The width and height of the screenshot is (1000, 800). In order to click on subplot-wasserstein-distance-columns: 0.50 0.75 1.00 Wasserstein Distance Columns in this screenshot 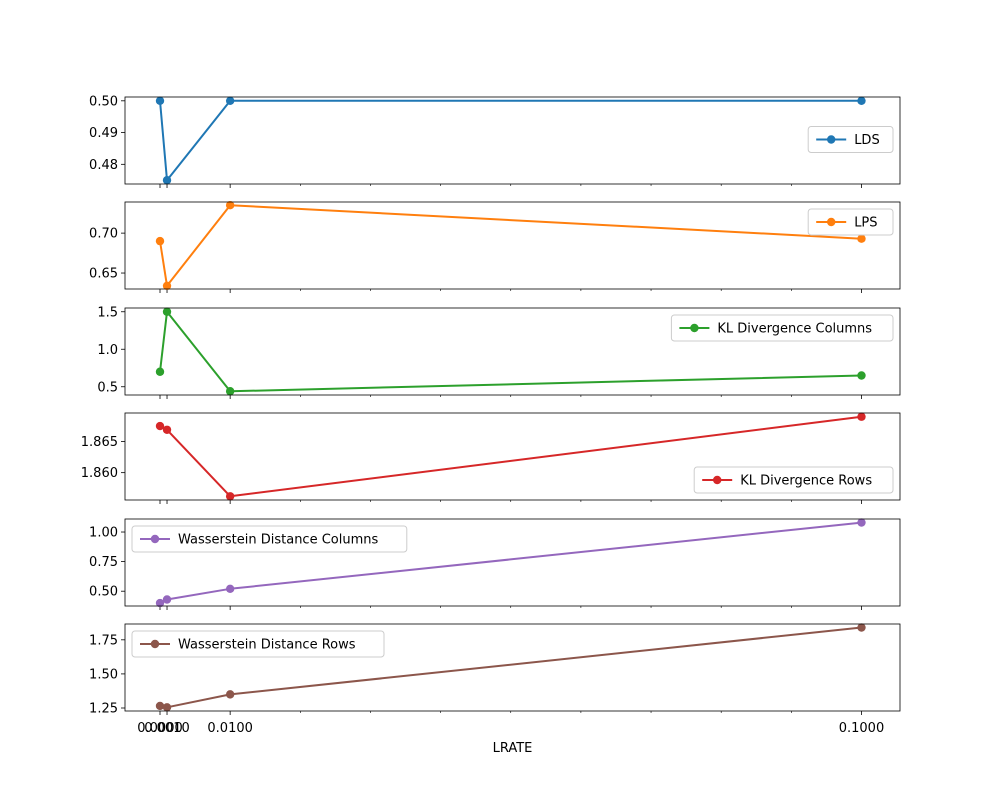, I will do `click(495, 564)`.